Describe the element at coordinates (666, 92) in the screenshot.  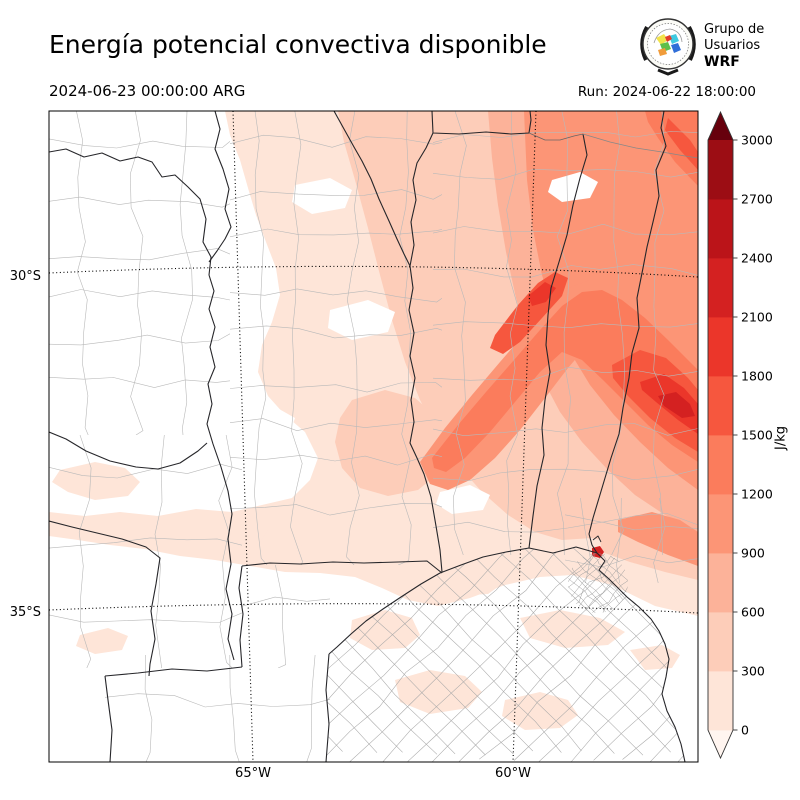
I see `run-time-label: Run: 2024-06-22 18:00:00` at that location.